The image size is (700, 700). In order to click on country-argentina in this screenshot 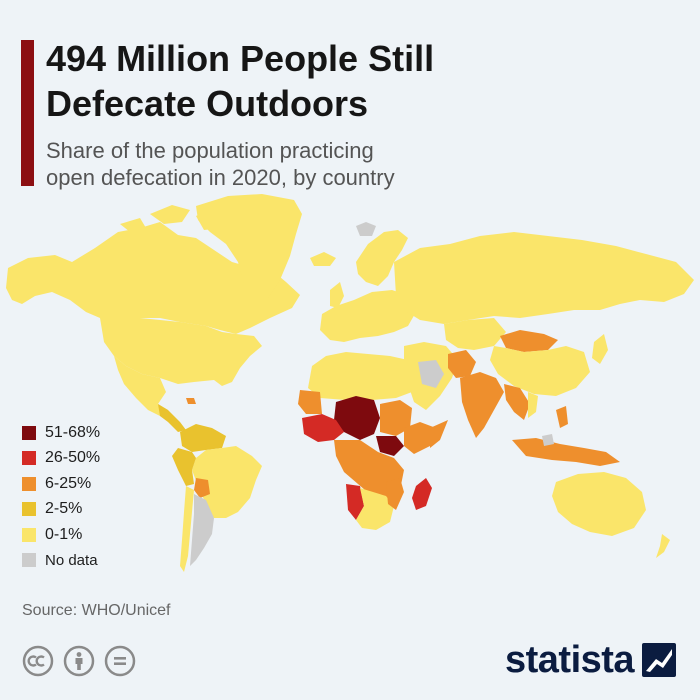, I will do `click(202, 530)`.